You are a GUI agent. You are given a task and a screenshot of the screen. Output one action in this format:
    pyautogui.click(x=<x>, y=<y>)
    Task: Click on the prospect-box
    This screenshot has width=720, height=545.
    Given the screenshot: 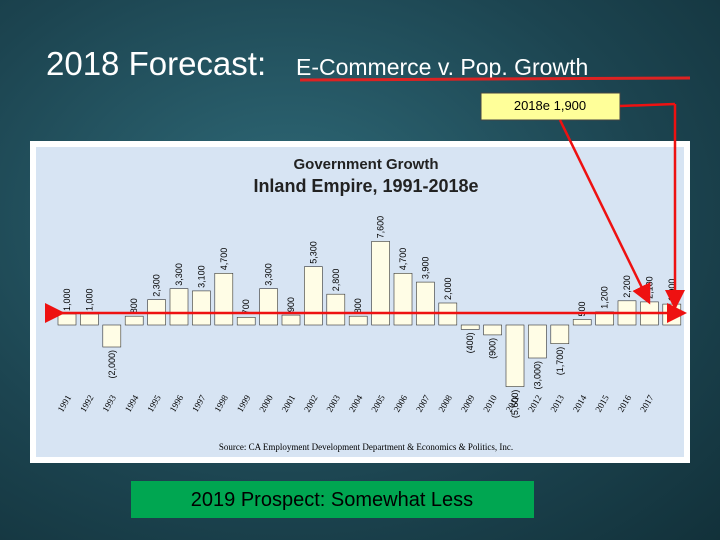 What is the action you would take?
    pyautogui.click(x=332, y=499)
    